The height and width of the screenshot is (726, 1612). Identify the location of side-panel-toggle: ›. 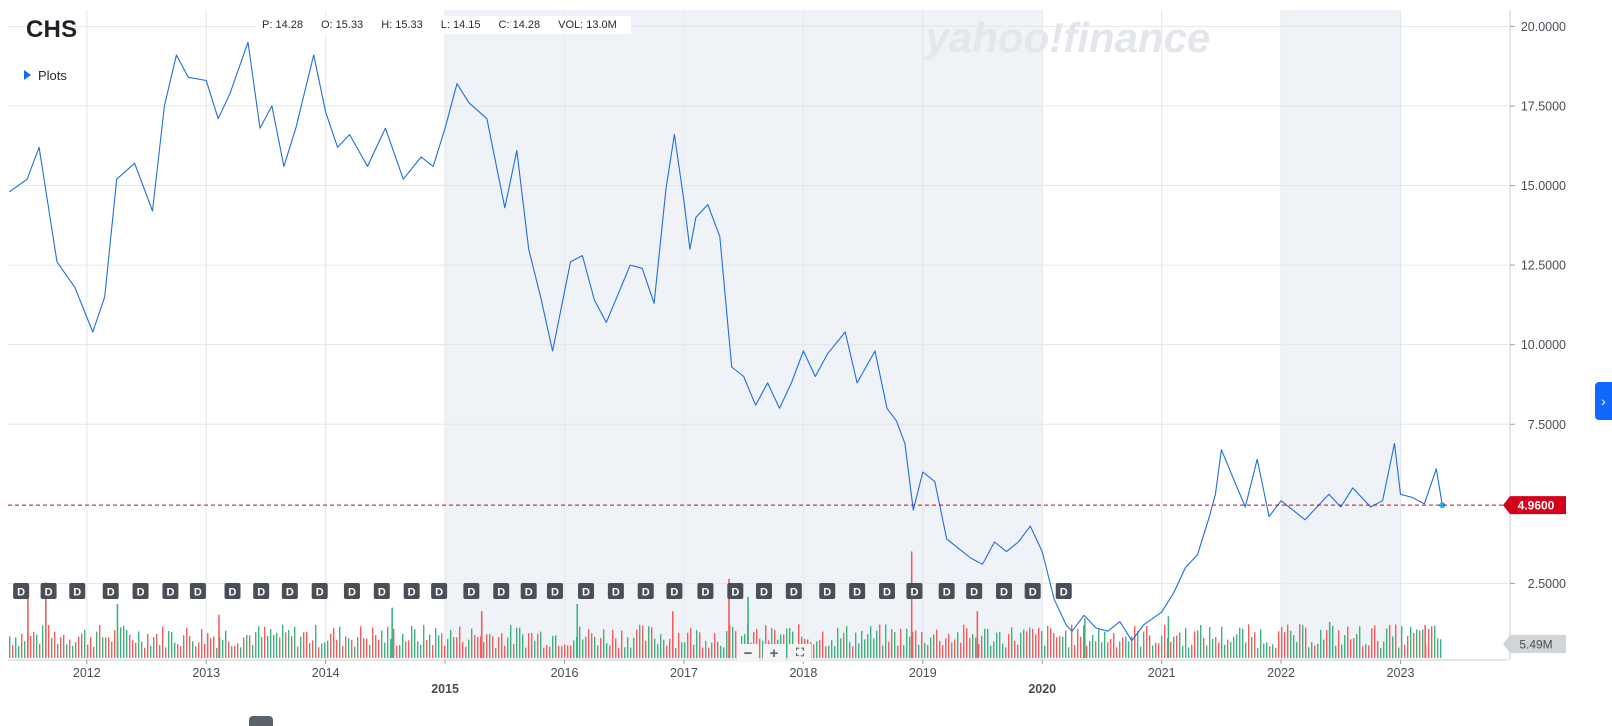
(1603, 401).